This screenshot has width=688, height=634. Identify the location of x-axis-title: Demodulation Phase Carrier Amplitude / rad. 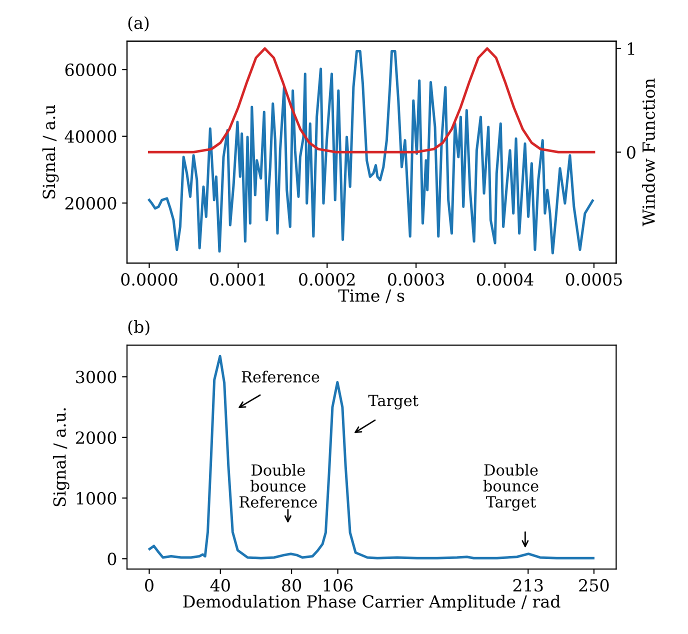
(371, 602).